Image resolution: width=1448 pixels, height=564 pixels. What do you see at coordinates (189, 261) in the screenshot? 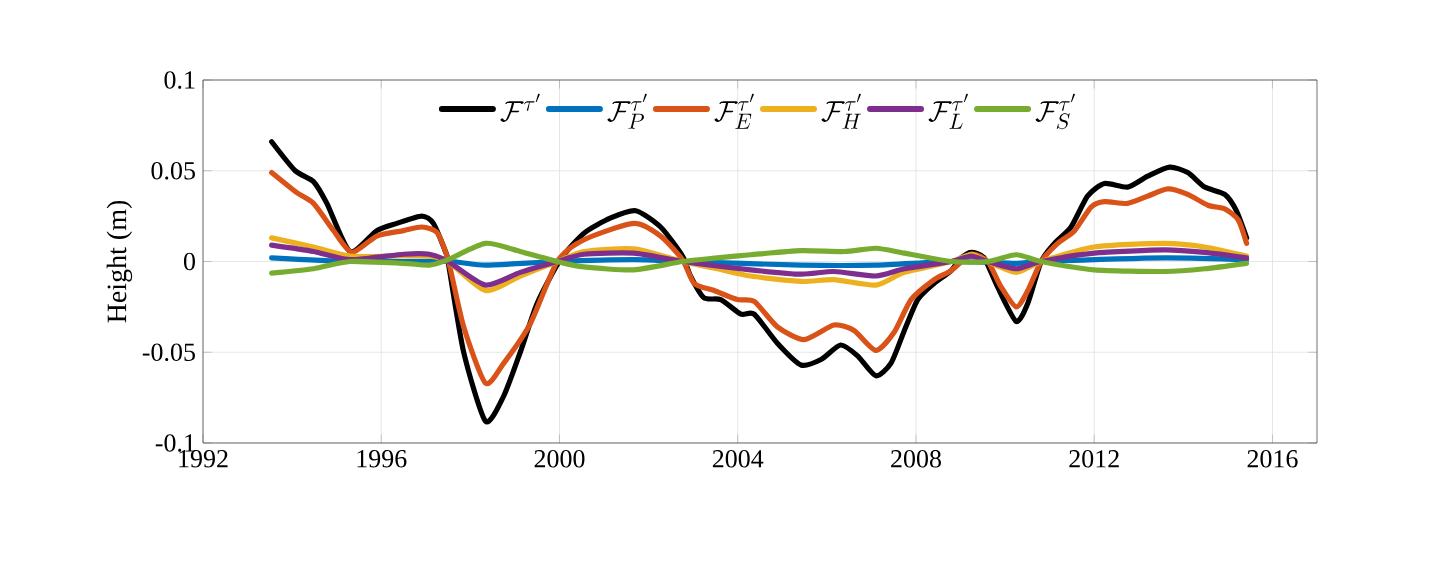
I see `y-tick-label: 0` at bounding box center [189, 261].